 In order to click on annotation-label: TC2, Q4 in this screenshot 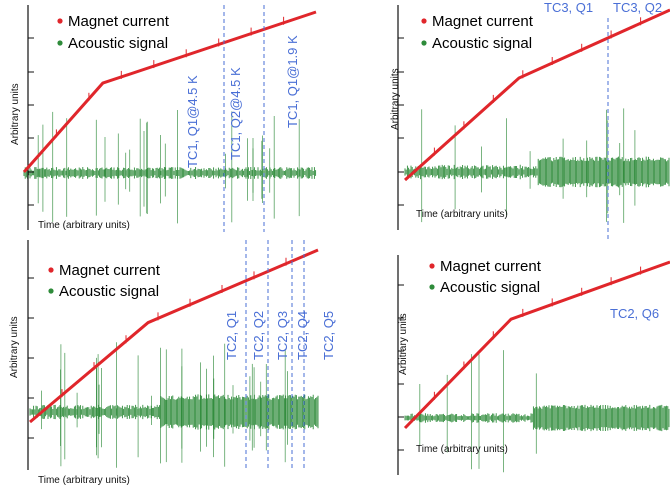, I will do `click(302, 335)`.